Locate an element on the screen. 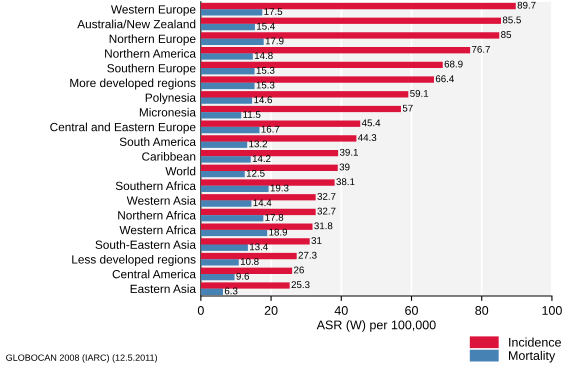 The height and width of the screenshot is (370, 569). data-label: 17.8 is located at coordinates (274, 217).